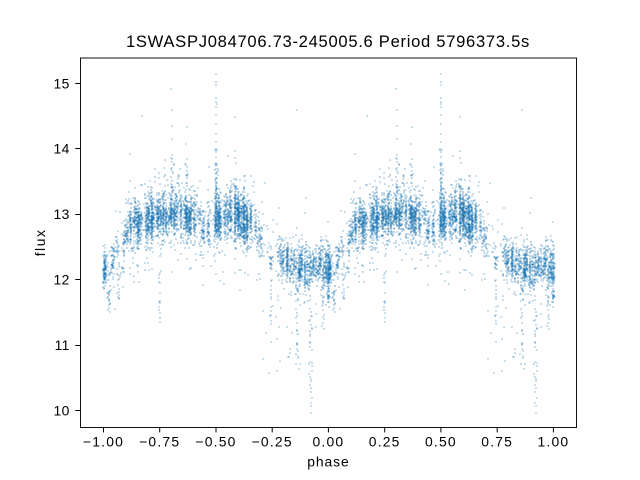 Image resolution: width=640 pixels, height=480 pixels. I want to click on svg-text: 0.00, so click(328, 441).